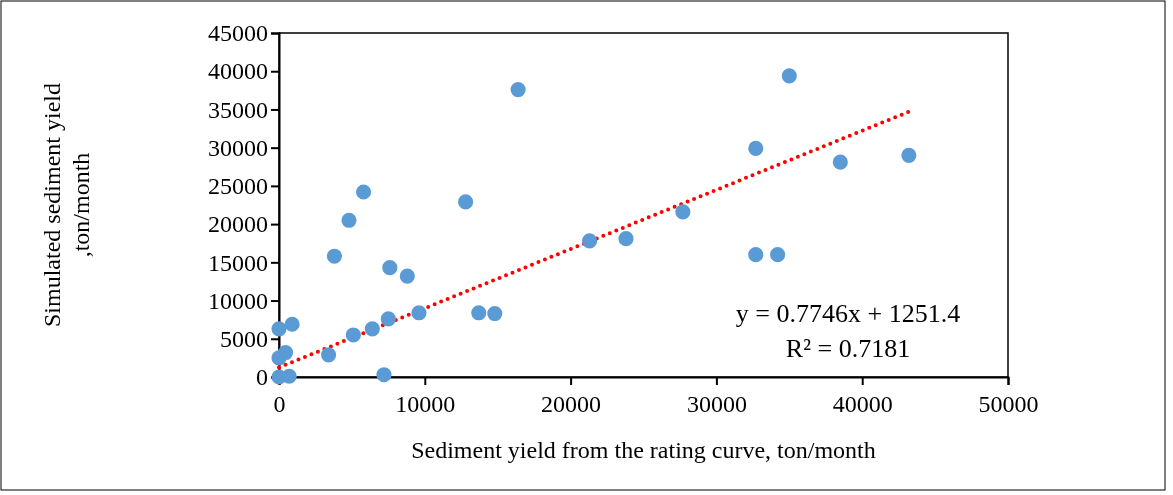  I want to click on y-tick-label: 15000, so click(238, 262).